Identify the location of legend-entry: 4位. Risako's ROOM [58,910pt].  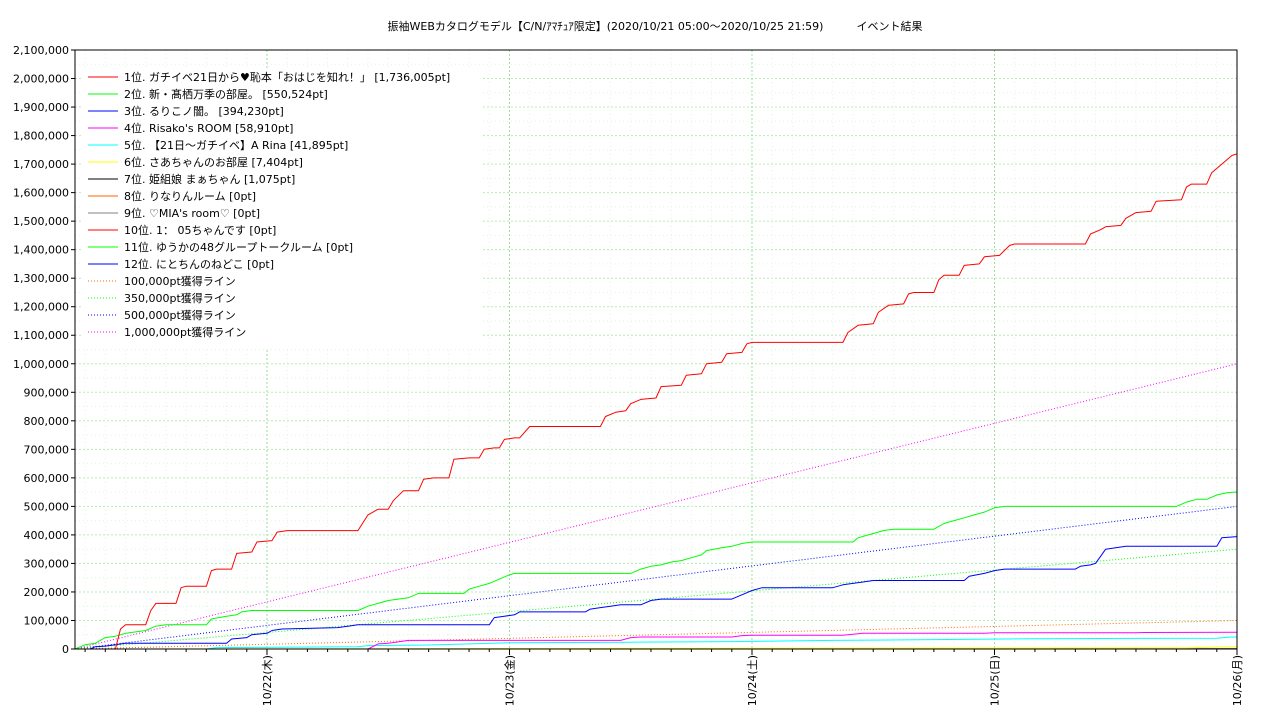
(208, 128).